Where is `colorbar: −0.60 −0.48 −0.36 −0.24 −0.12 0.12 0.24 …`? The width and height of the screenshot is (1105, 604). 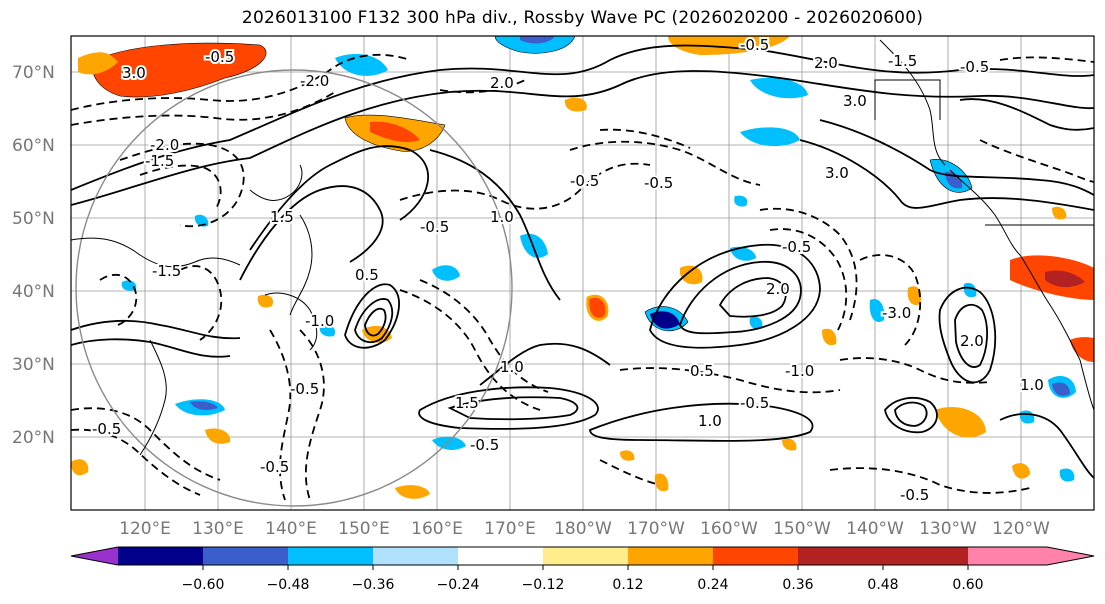
colorbar: −0.60 −0.48 −0.36 −0.24 −0.12 0.12 0.24 … is located at coordinates (582, 569).